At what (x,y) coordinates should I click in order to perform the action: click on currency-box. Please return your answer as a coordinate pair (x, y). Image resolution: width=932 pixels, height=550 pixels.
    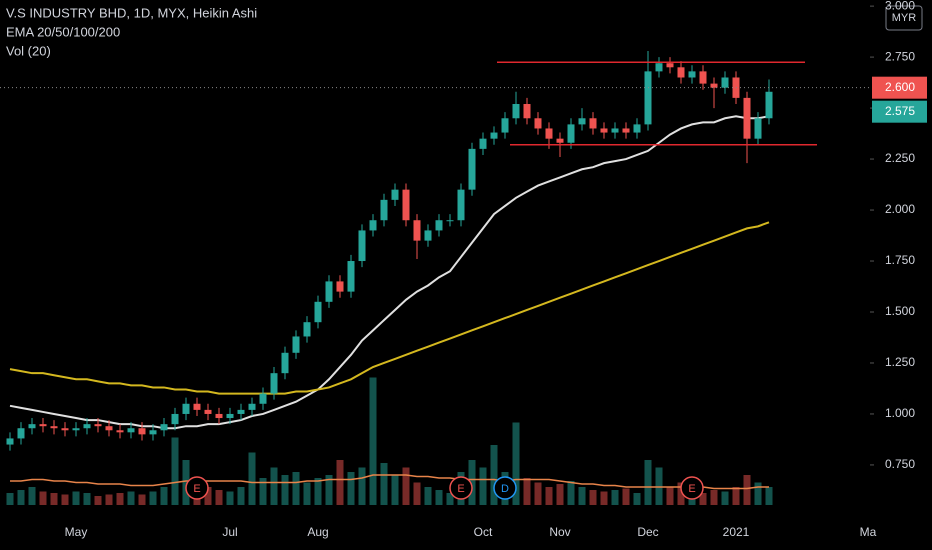
    Looking at the image, I should click on (904, 18).